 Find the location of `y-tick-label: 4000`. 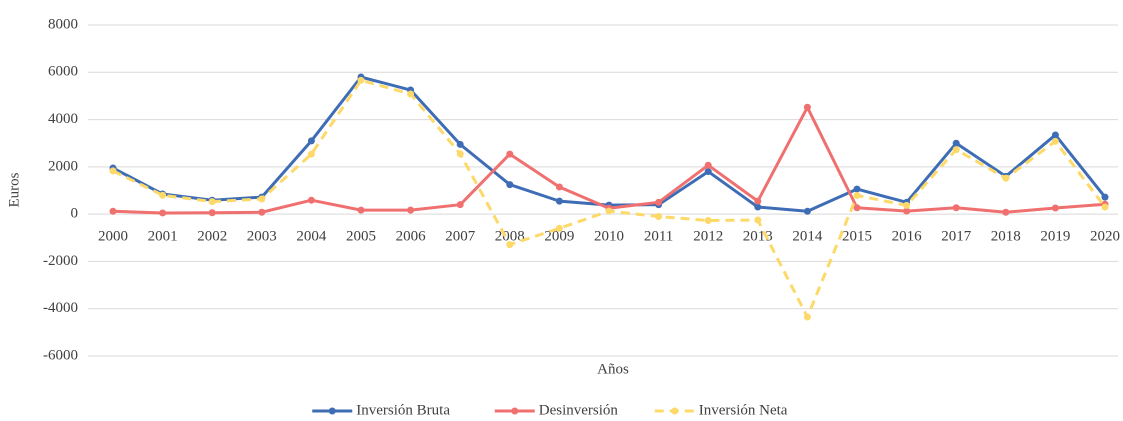

y-tick-label: 4000 is located at coordinates (63, 119).